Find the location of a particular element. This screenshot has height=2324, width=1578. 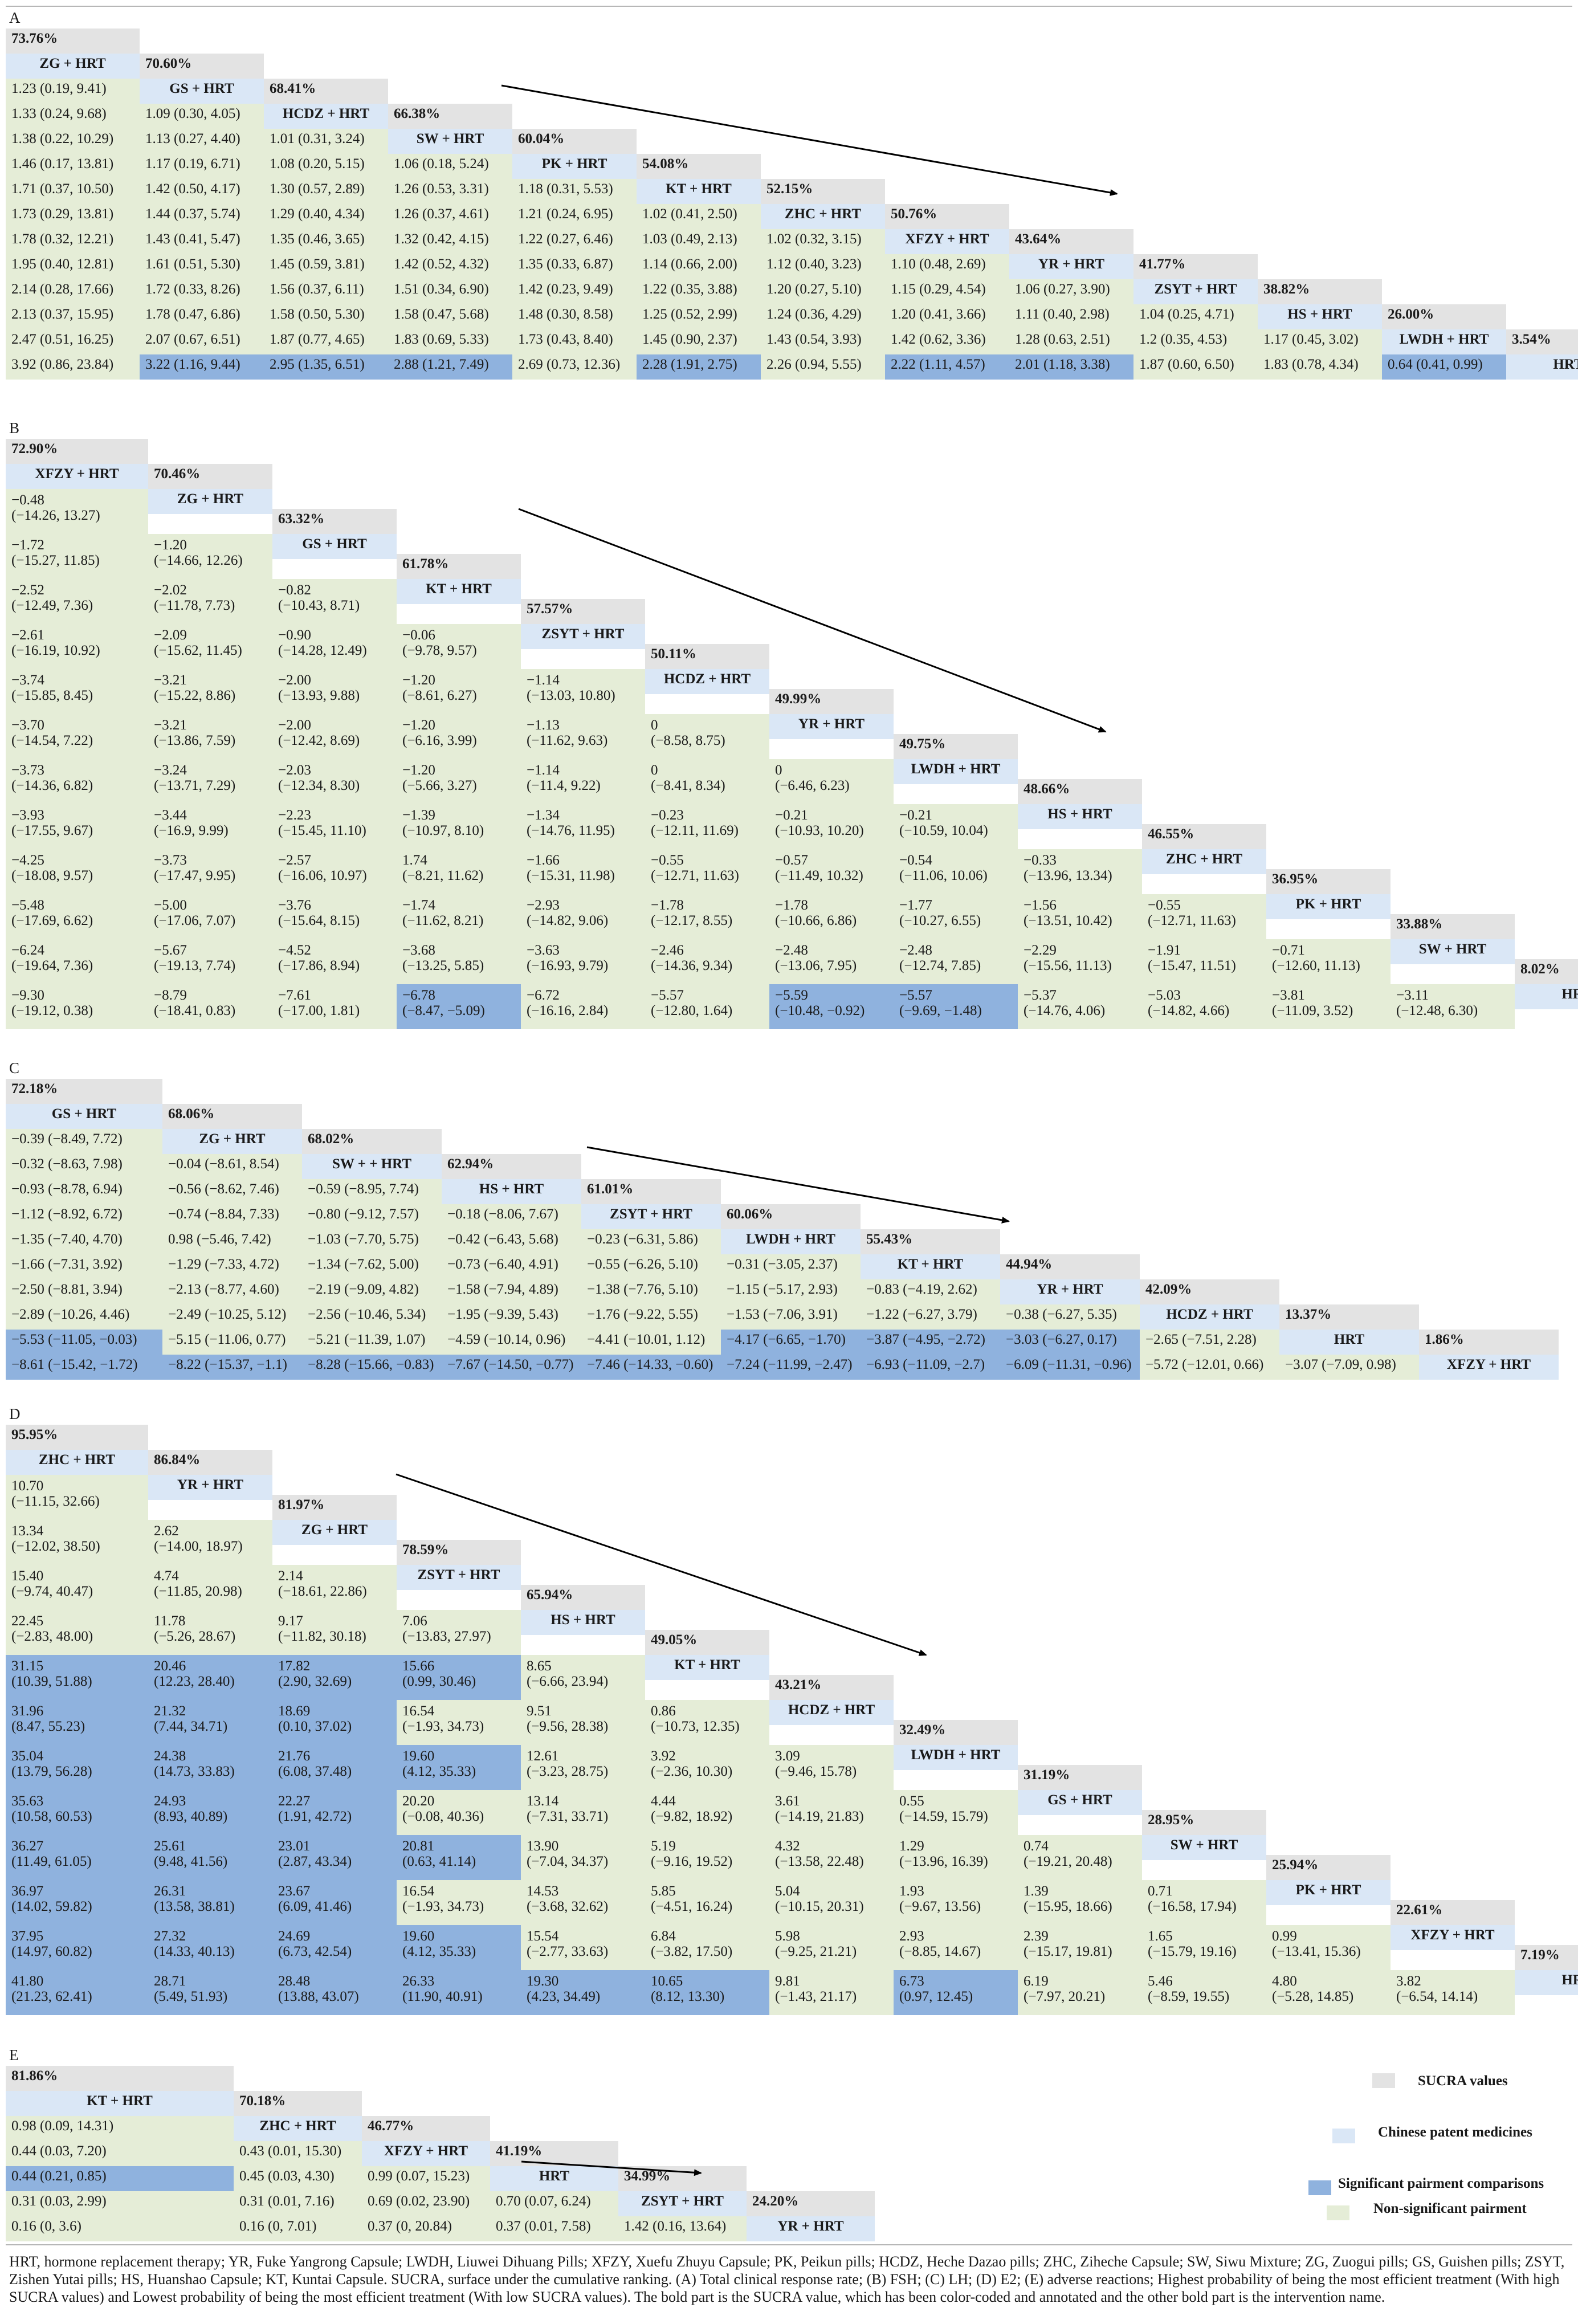

comparison-cell: −3.73 (−17.47, 9.95) is located at coordinates (210, 871).